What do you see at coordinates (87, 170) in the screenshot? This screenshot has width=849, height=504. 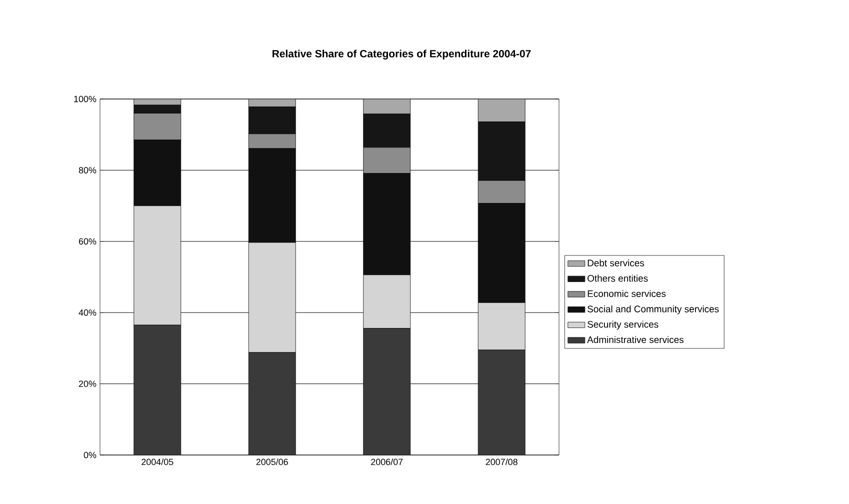 I see `y-tick-label: 80%` at bounding box center [87, 170].